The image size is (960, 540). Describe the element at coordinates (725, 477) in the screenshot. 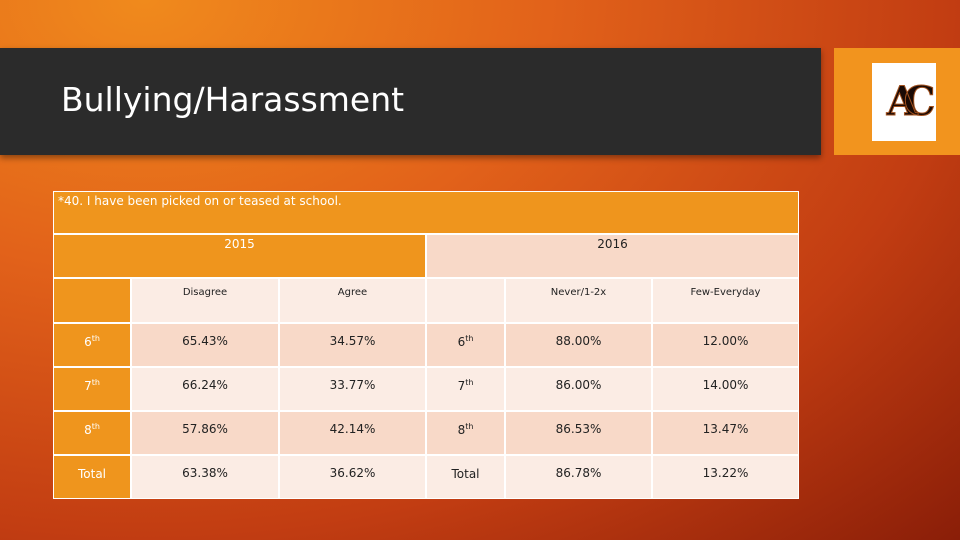

I see `few-2016: 13.22%` at that location.